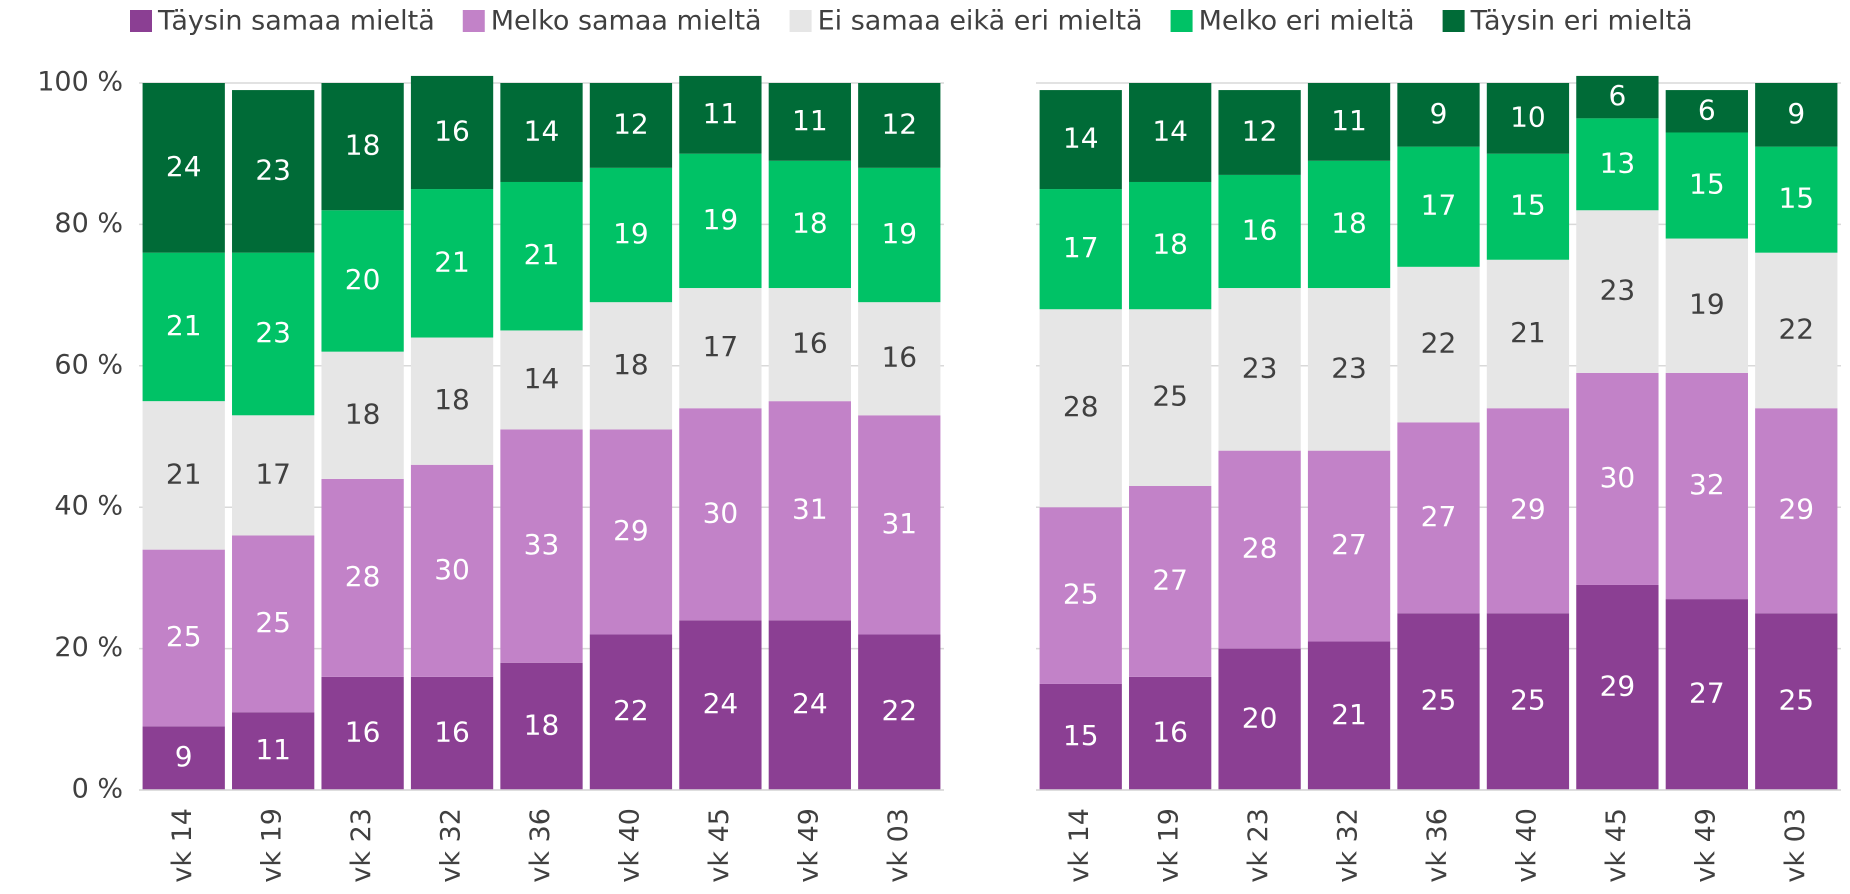 This screenshot has height=894, width=1850. Describe the element at coordinates (1618, 290) in the screenshot. I see `data-label: 23` at that location.